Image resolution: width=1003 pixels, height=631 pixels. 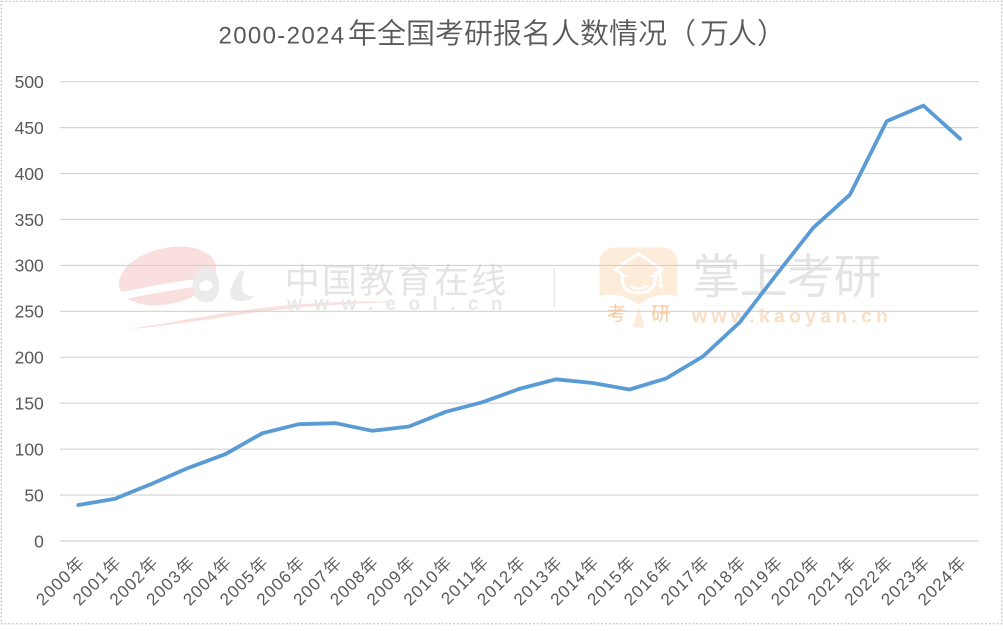 What do you see at coordinates (29, 312) in the screenshot?
I see `svg-text: 250` at bounding box center [29, 312].